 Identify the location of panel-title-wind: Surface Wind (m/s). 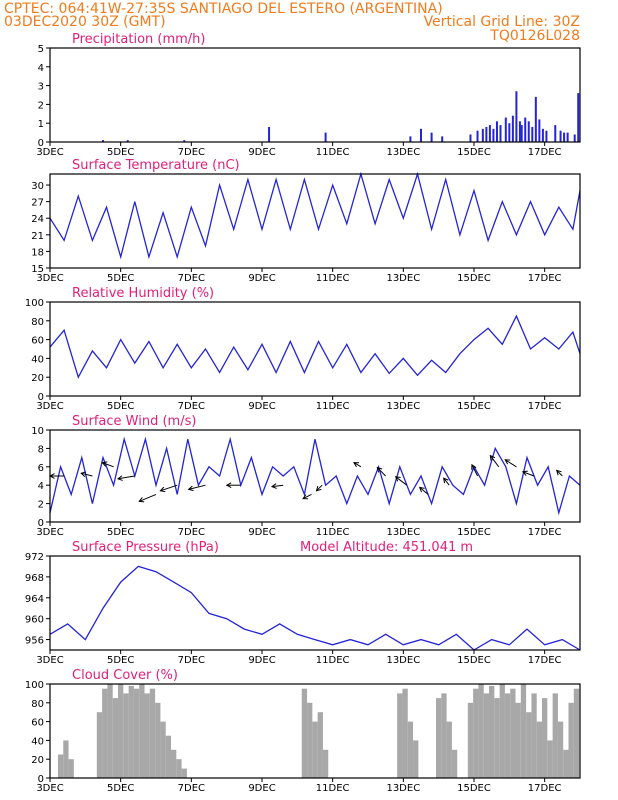
(134, 421).